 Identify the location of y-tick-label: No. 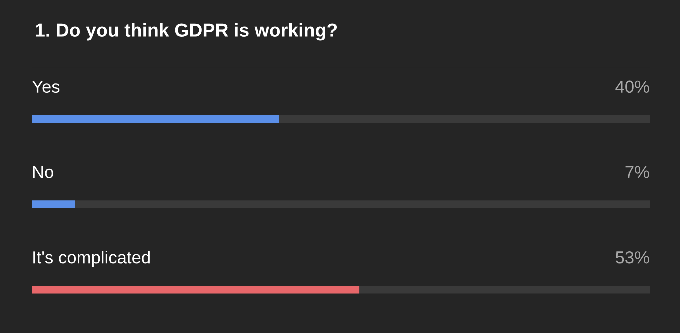
(43, 172).